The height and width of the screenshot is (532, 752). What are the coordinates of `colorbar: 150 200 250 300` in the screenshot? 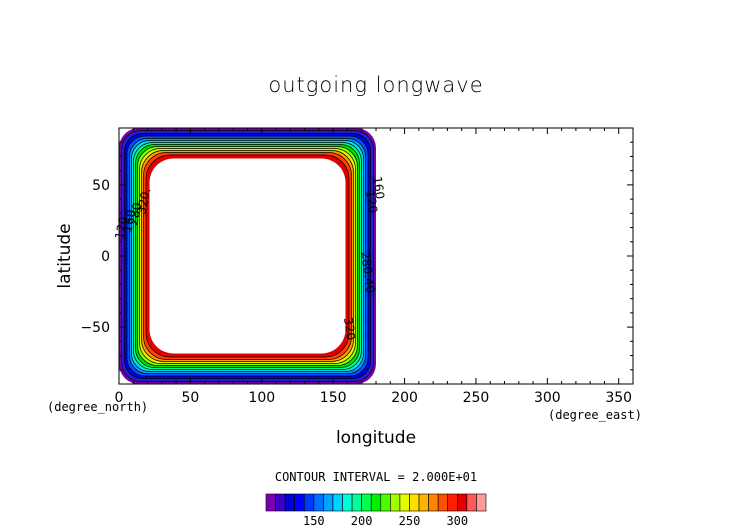 It's located at (376, 510).